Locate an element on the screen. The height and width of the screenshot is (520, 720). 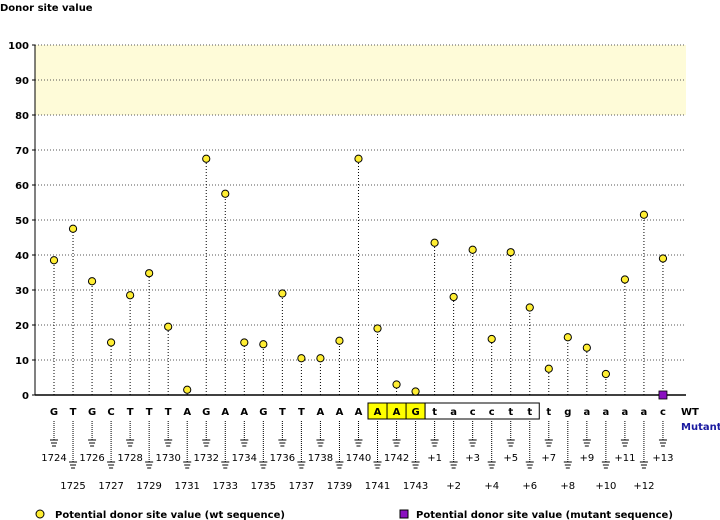
highlight-band-layer is located at coordinates (360, 80).